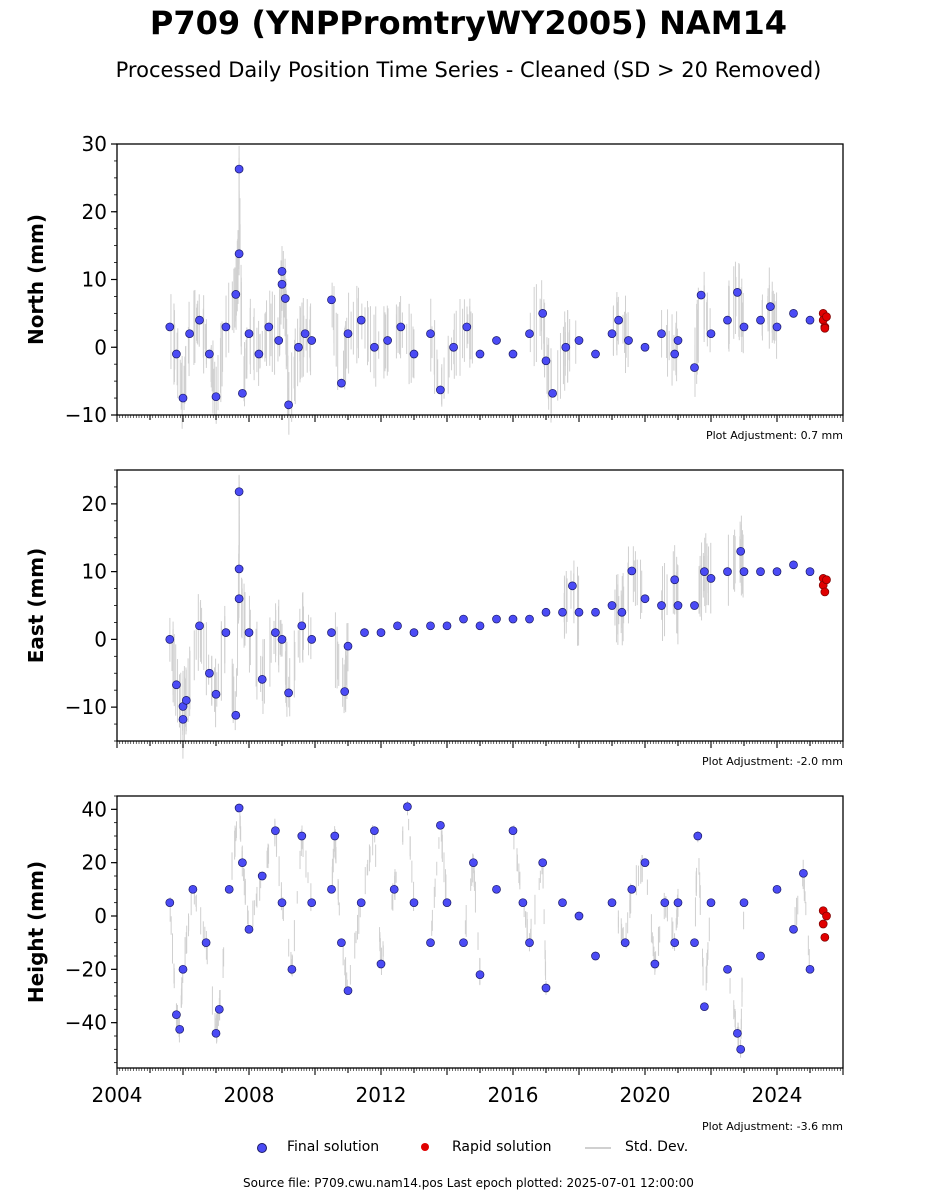  What do you see at coordinates (94, 144) in the screenshot?
I see `y-tick-label: 30` at bounding box center [94, 144].